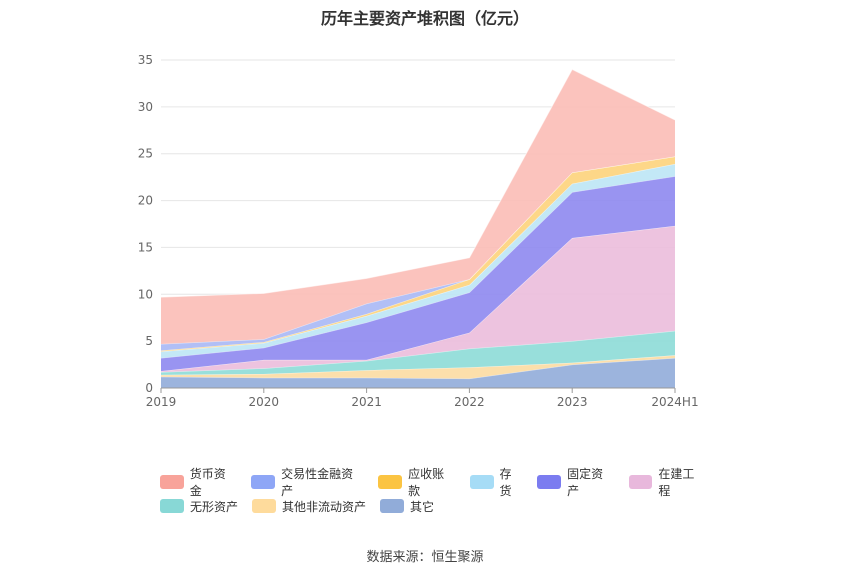  What do you see at coordinates (214, 506) in the screenshot?
I see `legend-label: 无形资产` at bounding box center [214, 506].